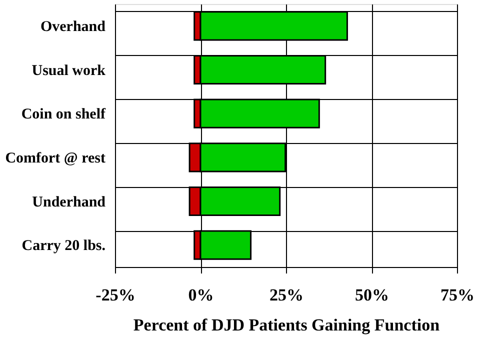 This screenshot has width=502, height=345. Describe the element at coordinates (201, 295) in the screenshot. I see `x-tick-label: 0%` at that location.